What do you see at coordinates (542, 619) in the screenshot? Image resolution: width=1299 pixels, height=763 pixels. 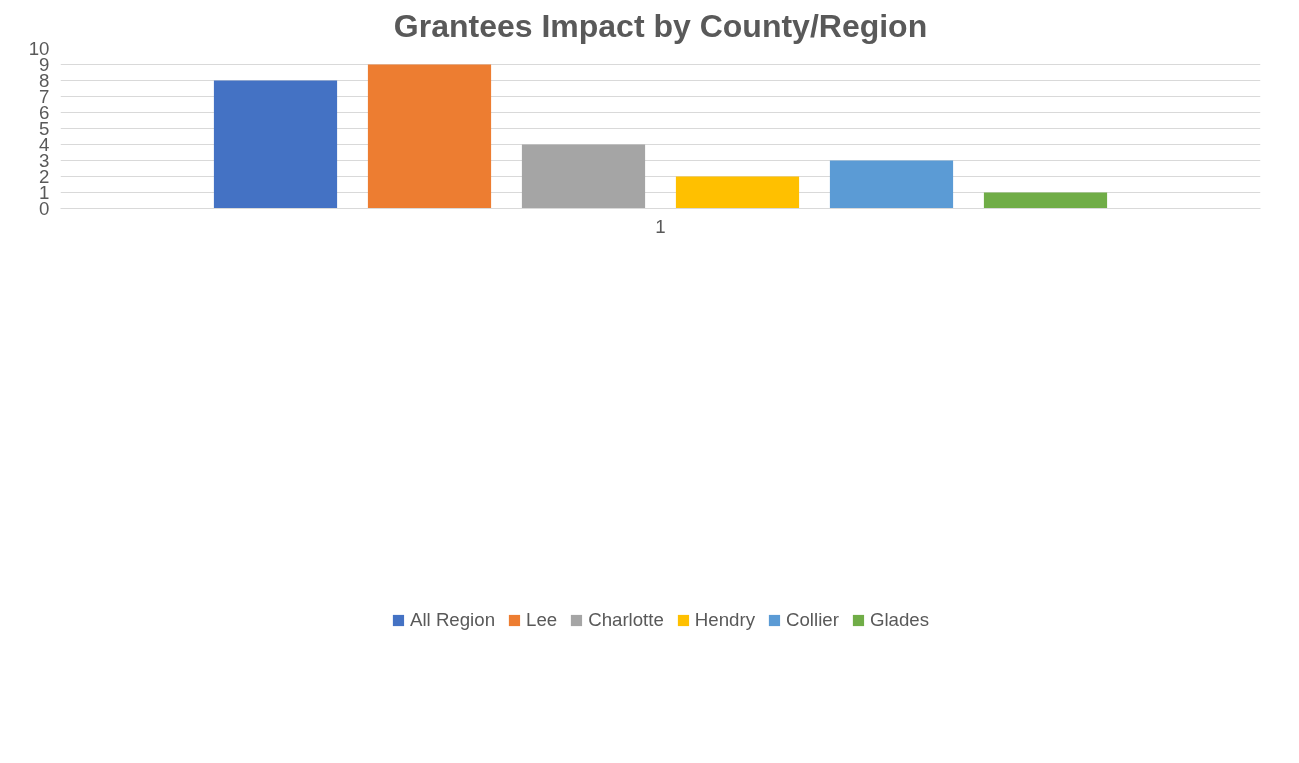 I see `legend-label: Lee` at bounding box center [542, 619].